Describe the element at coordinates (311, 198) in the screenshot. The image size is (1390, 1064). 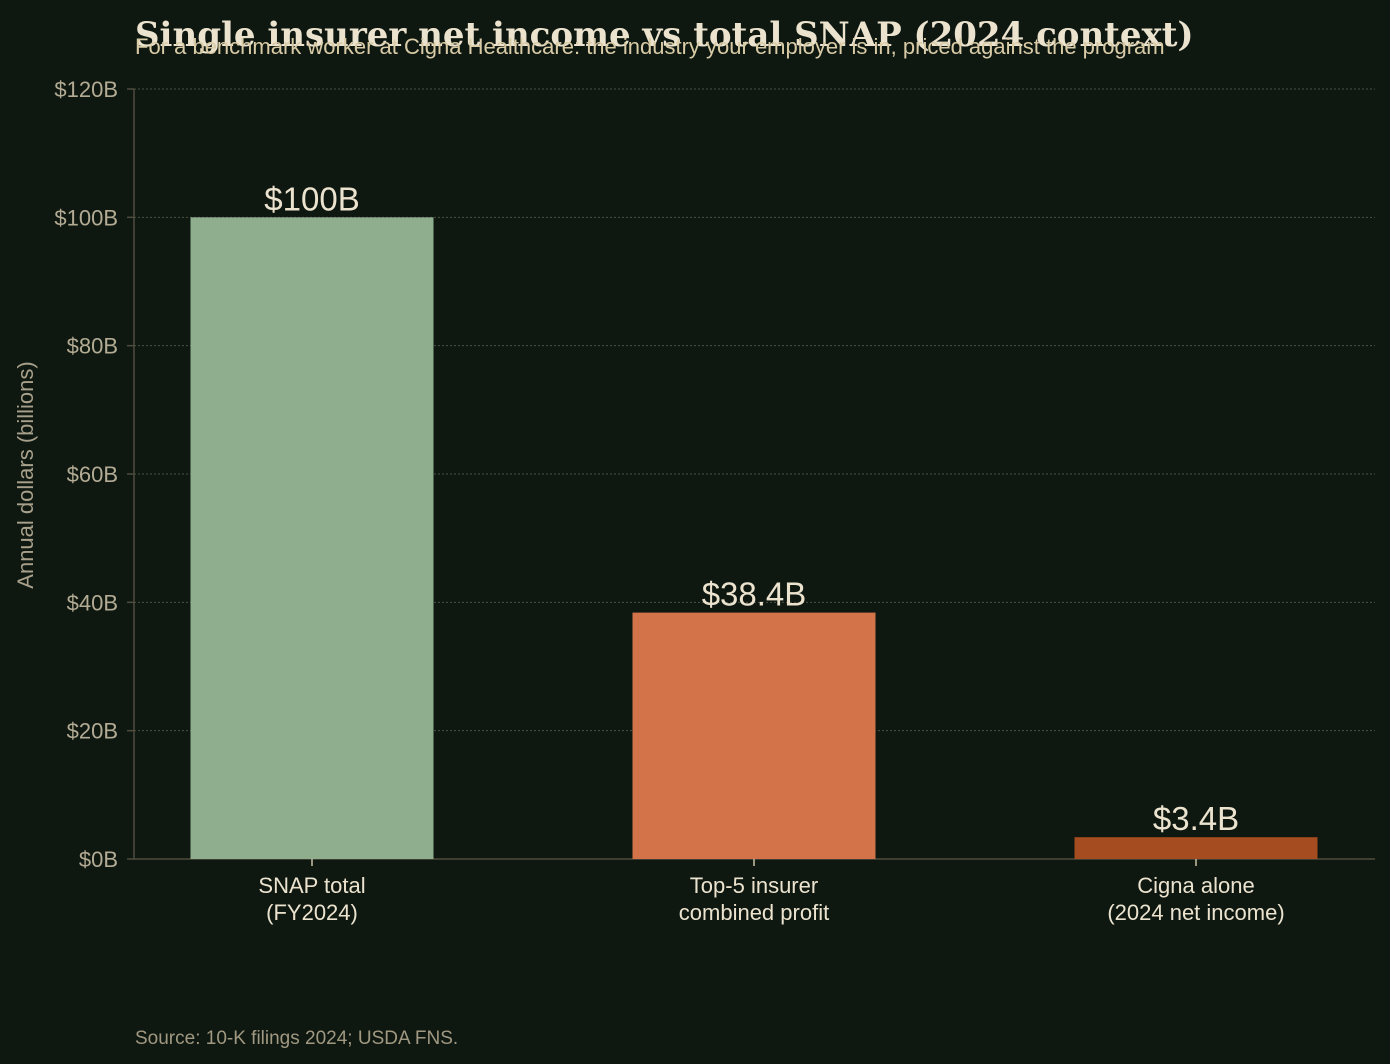
I see `bar-value-label: $100B` at that location.